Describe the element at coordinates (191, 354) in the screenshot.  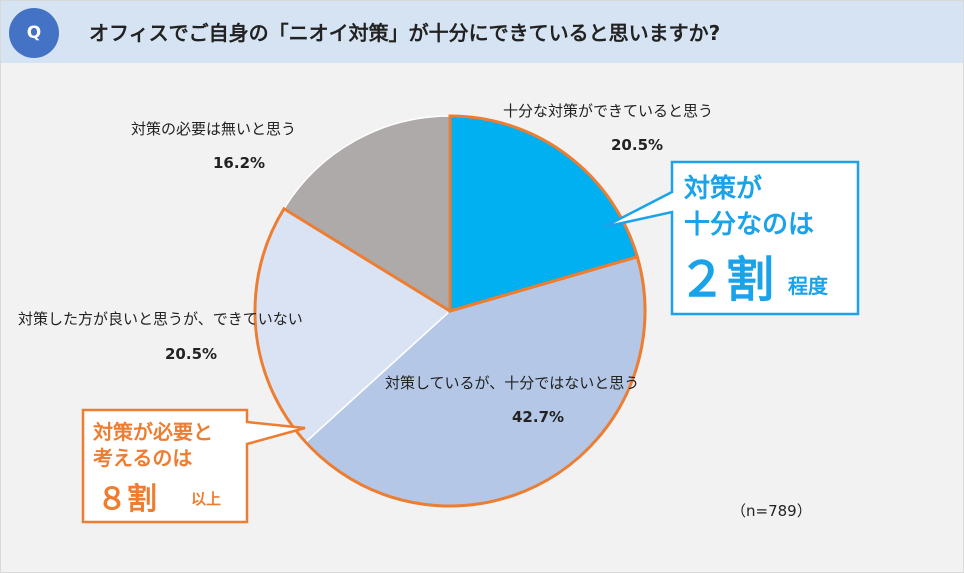
I see `slice-pct-should: 20.5%` at that location.